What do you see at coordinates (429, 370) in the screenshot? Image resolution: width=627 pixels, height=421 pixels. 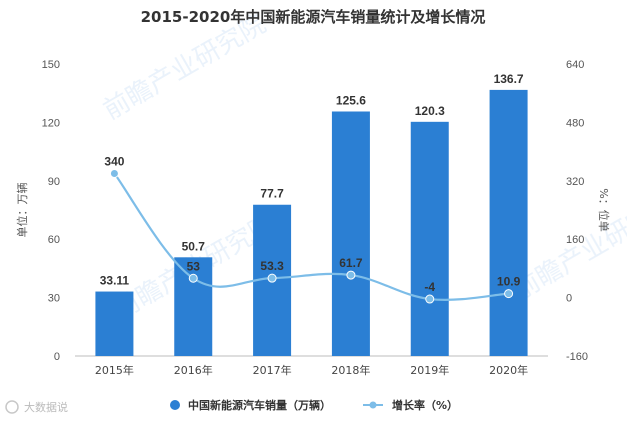 I see `category-label: 2019年` at bounding box center [429, 370].